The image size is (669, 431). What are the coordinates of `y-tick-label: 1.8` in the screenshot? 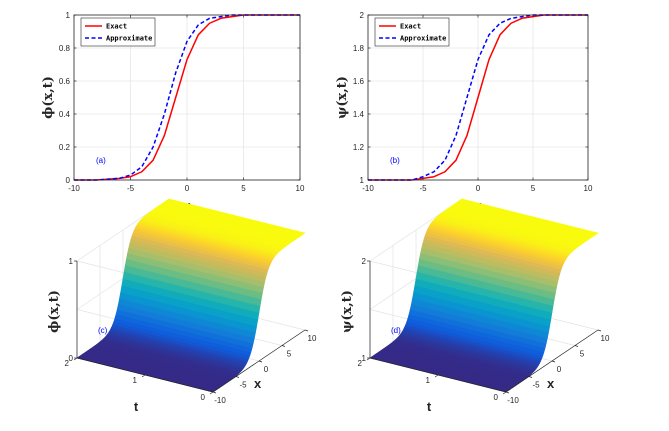 It's located at (359, 48).